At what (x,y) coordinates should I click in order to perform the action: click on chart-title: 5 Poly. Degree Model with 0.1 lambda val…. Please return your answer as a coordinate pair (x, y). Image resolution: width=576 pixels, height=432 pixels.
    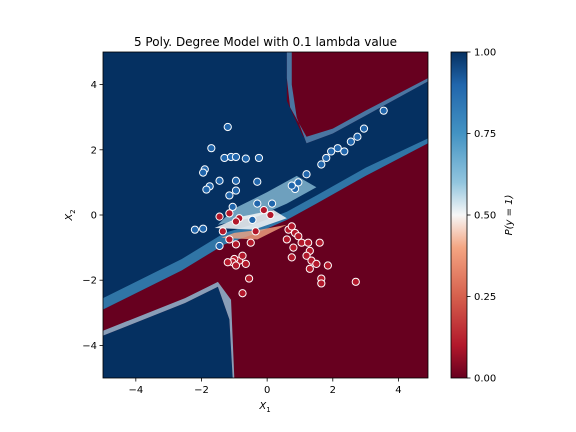
    Looking at the image, I should click on (265, 42).